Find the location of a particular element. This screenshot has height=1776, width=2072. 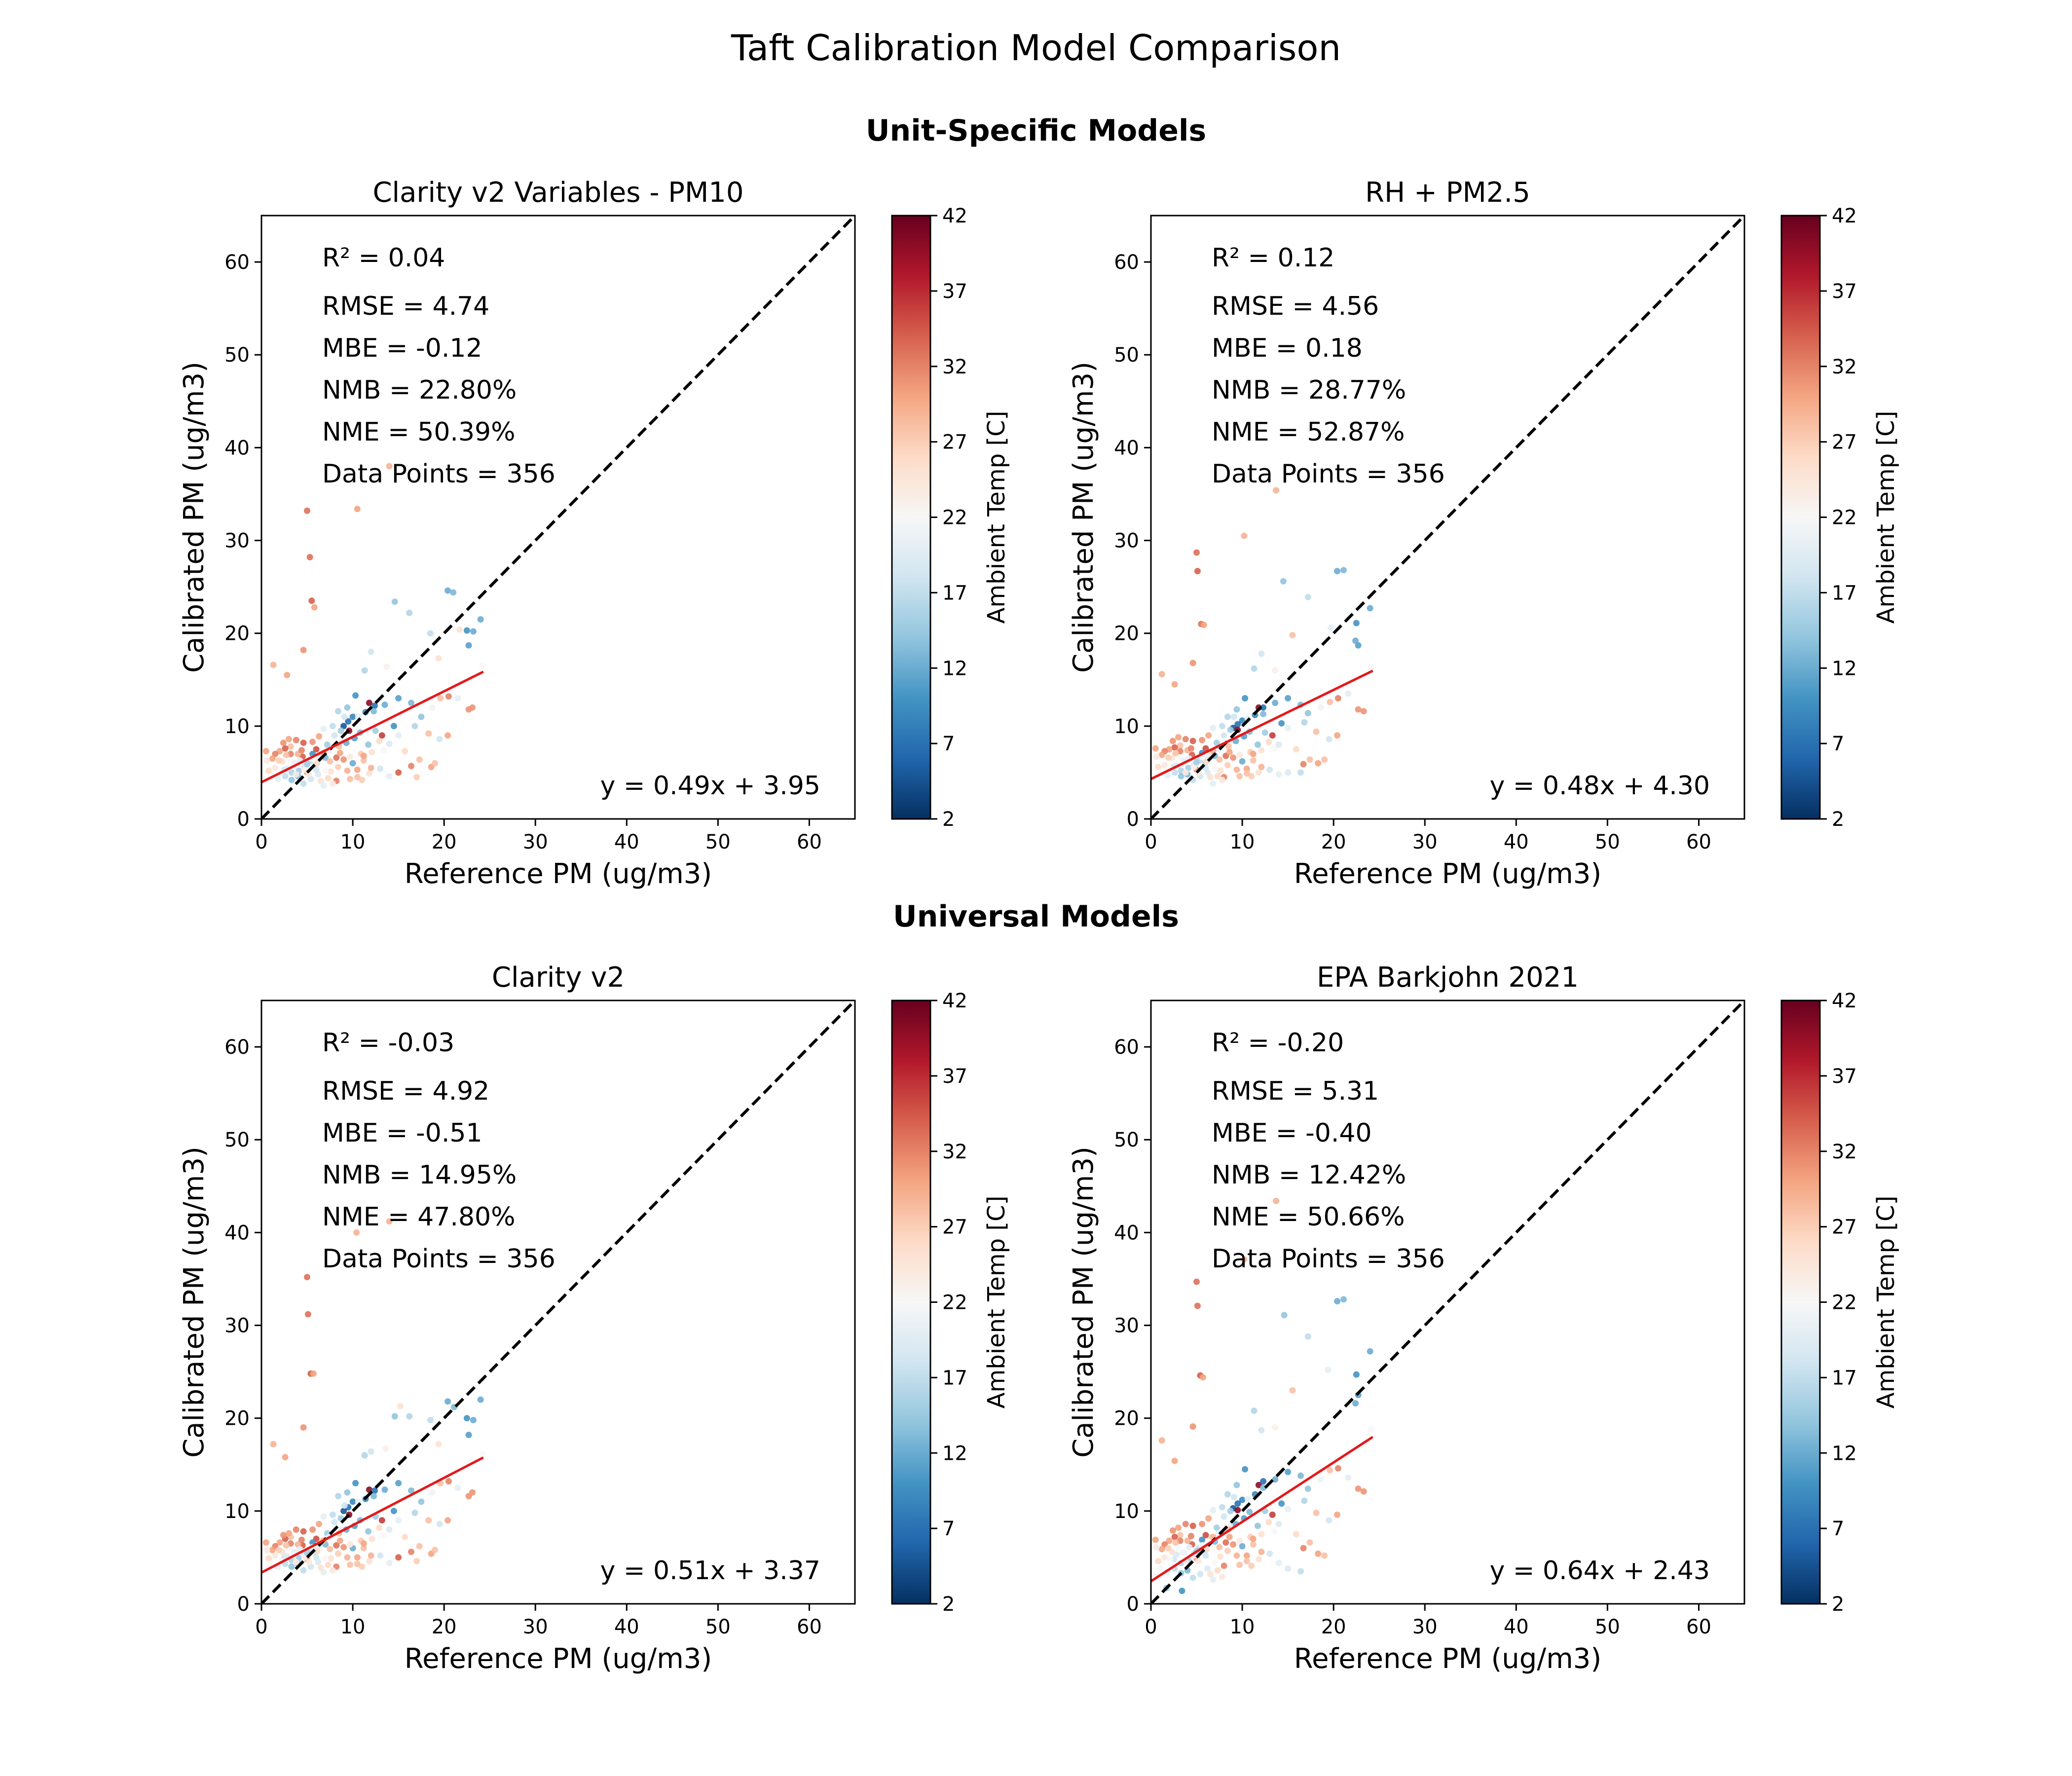

x-tick-label: 30 is located at coordinates (536, 1627).